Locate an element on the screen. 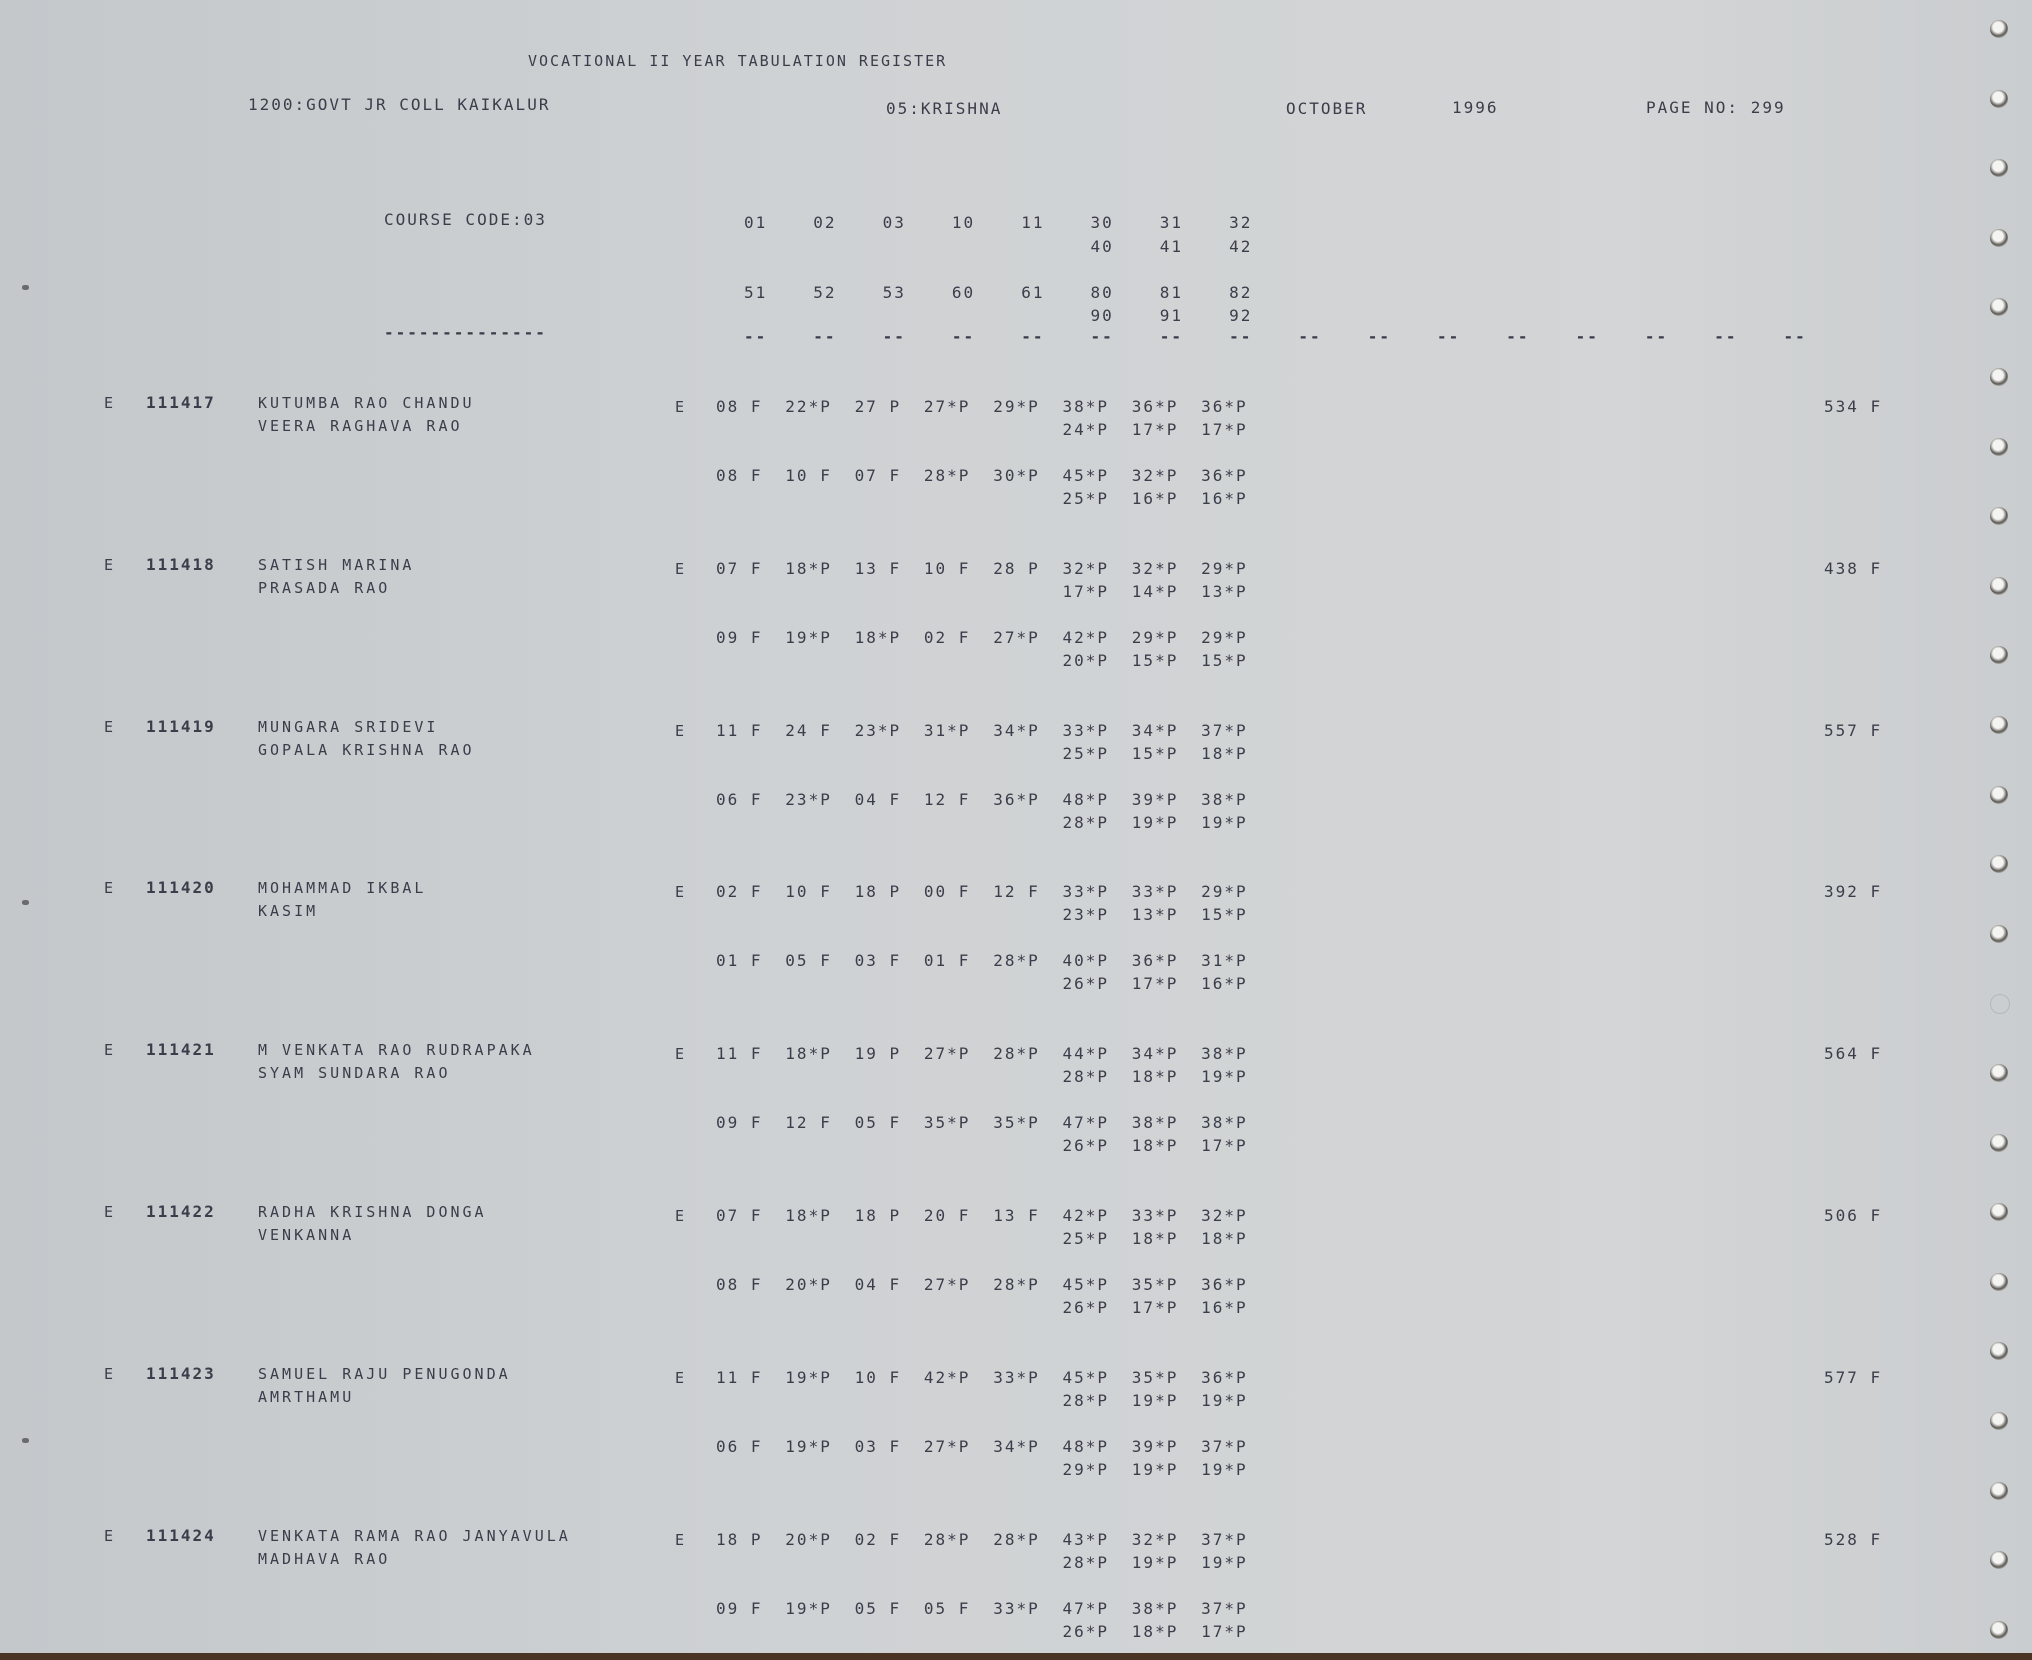  subject-mark: 20*P is located at coordinates (808, 1284).